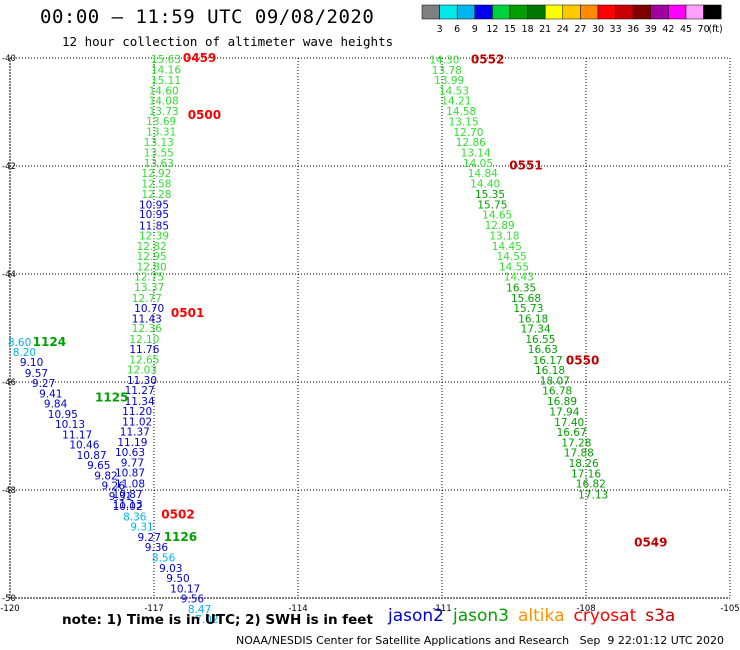  I want to click on wave-height-value: 9.26, so click(114, 487).